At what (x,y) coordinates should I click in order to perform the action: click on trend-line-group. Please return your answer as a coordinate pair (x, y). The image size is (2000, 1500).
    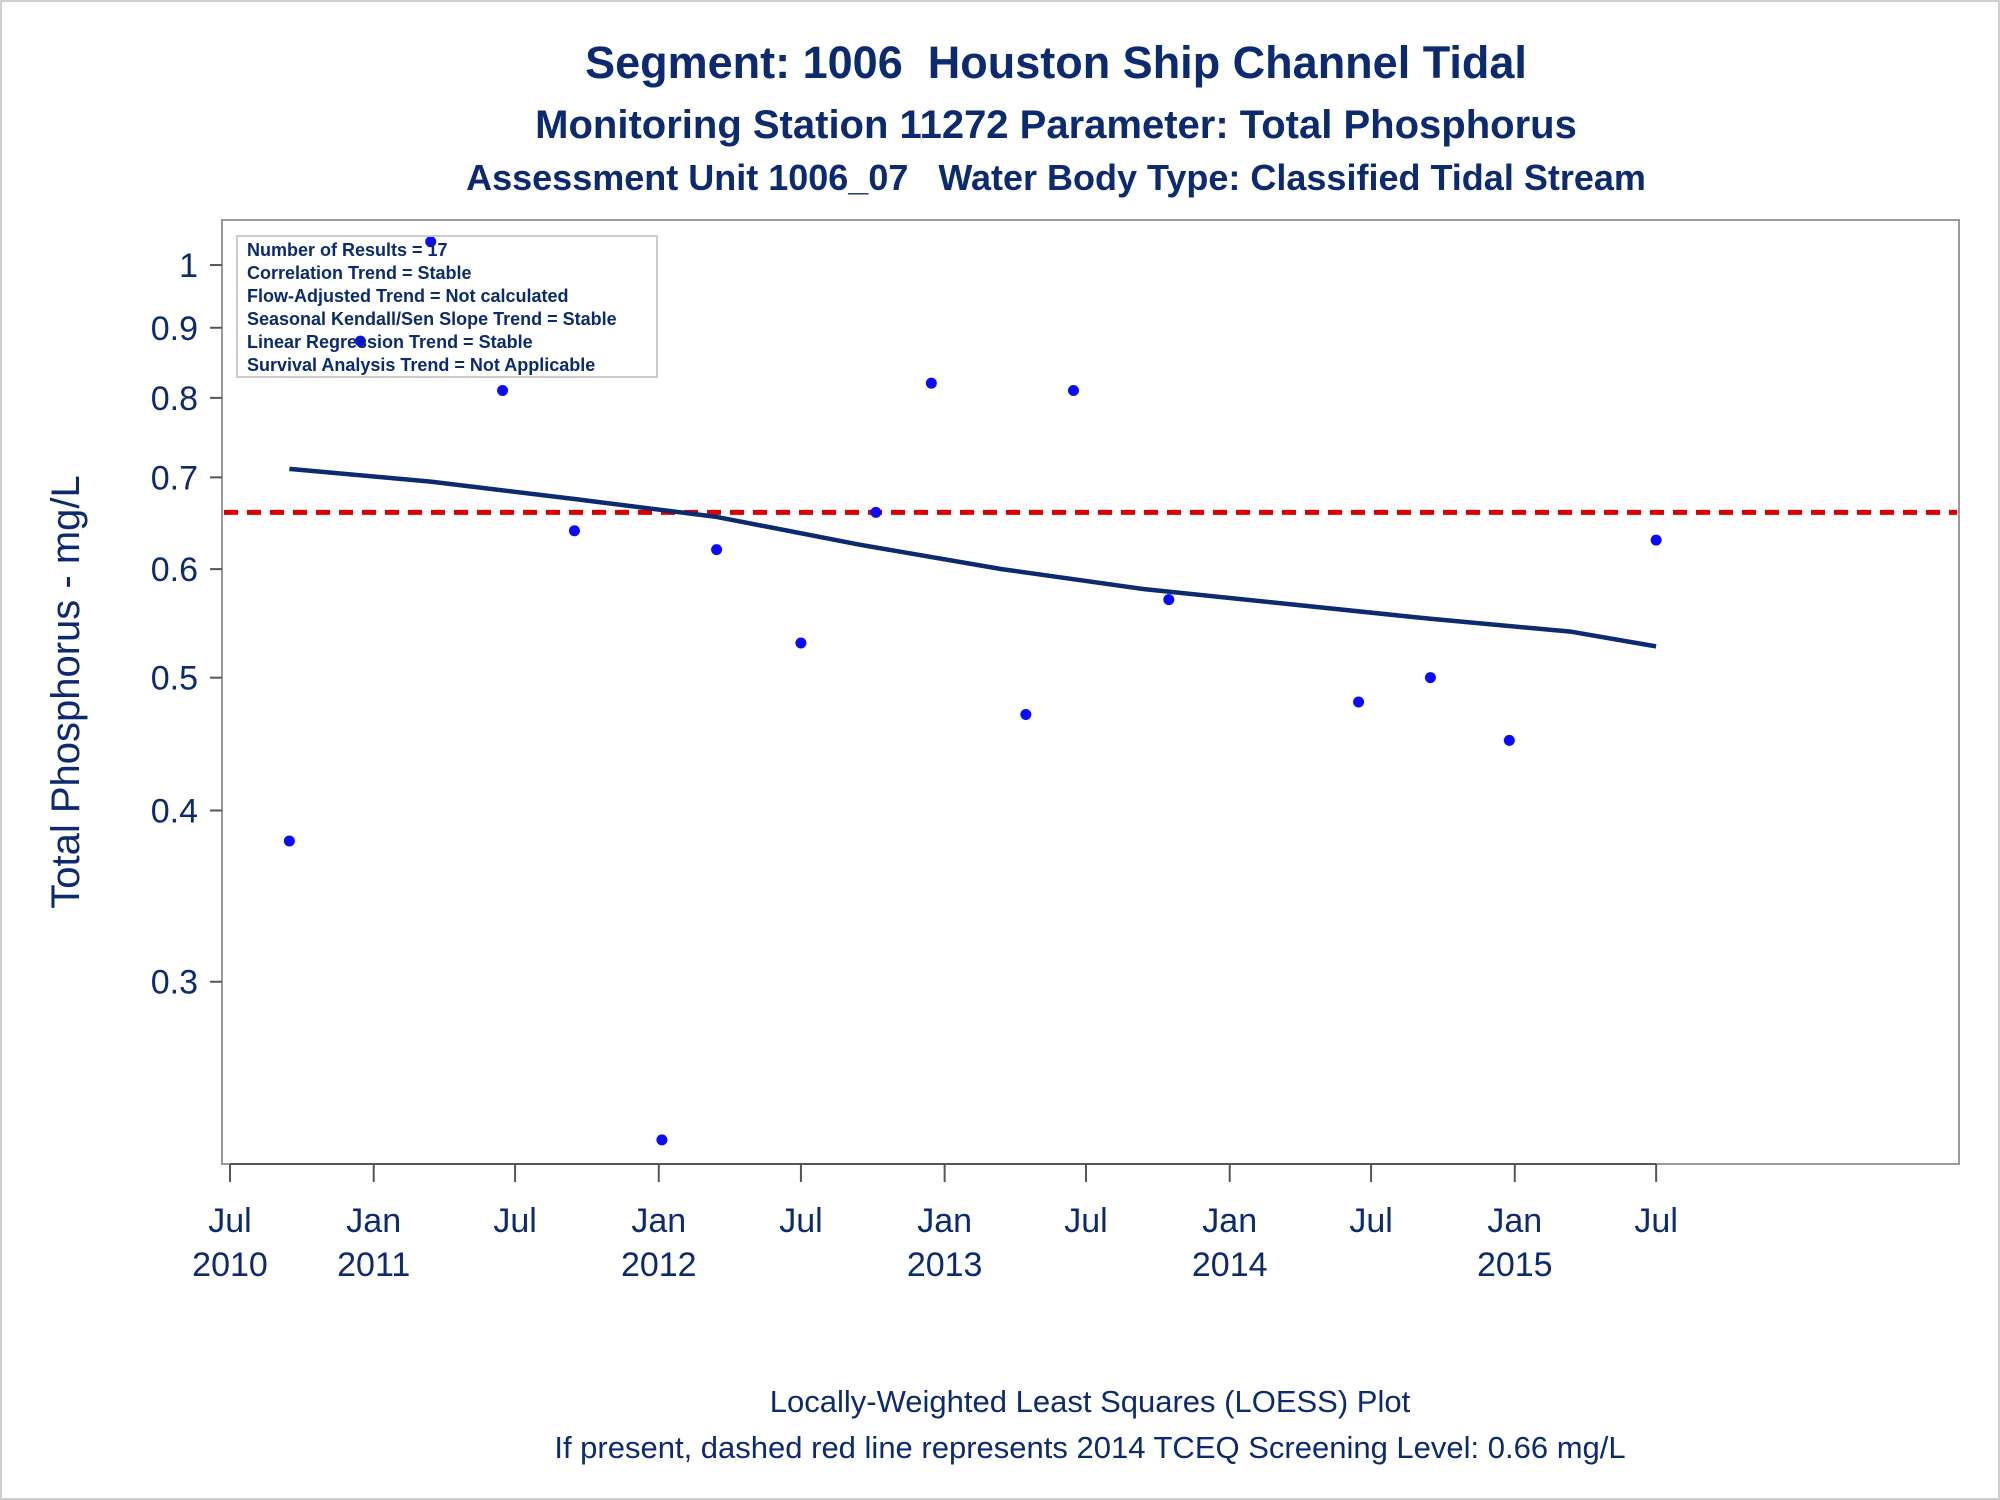
    Looking at the image, I should click on (973, 557).